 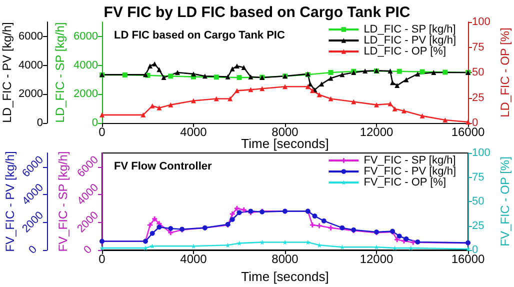 What do you see at coordinates (257, 12) in the screenshot?
I see `chart-title: FV FIC by LD FIC based on Cargo Tank PIC` at bounding box center [257, 12].